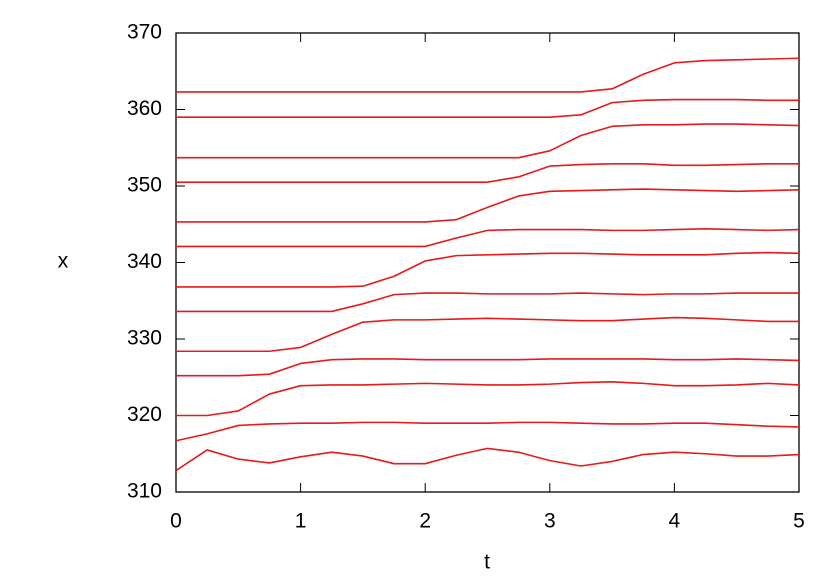 The image size is (830, 581). Describe the element at coordinates (144, 108) in the screenshot. I see `y-tick-label: 360` at that location.